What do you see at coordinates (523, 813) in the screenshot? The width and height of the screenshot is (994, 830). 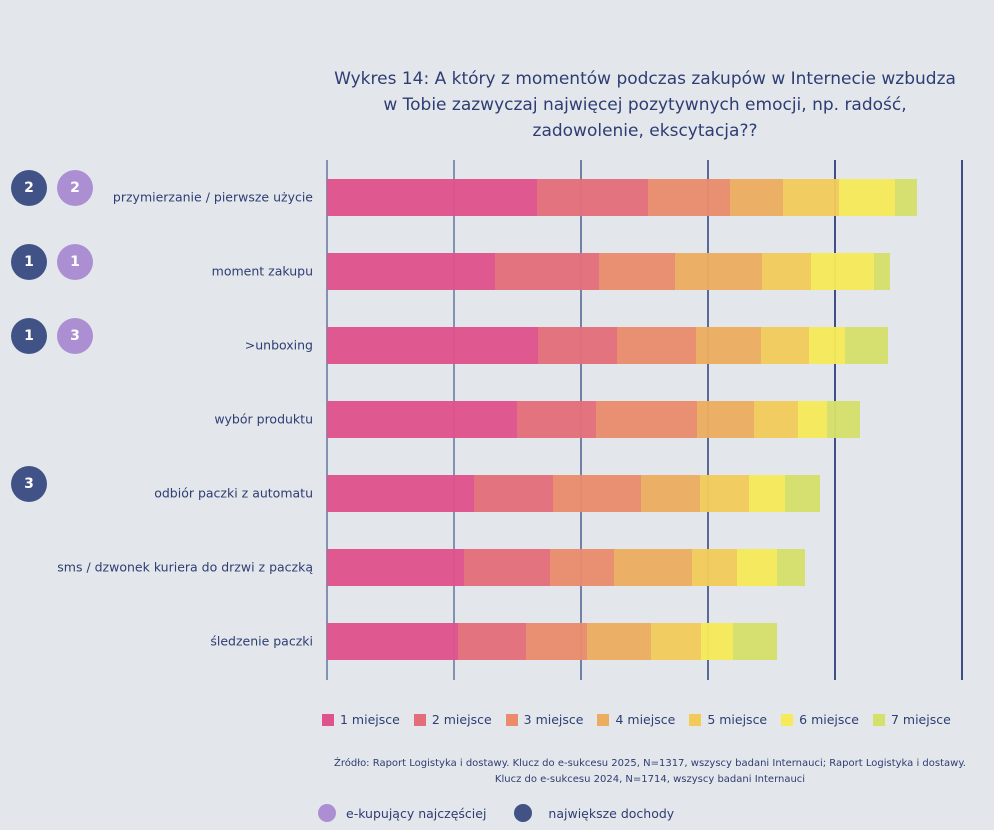 I see `navy-dot-icon` at bounding box center [523, 813].